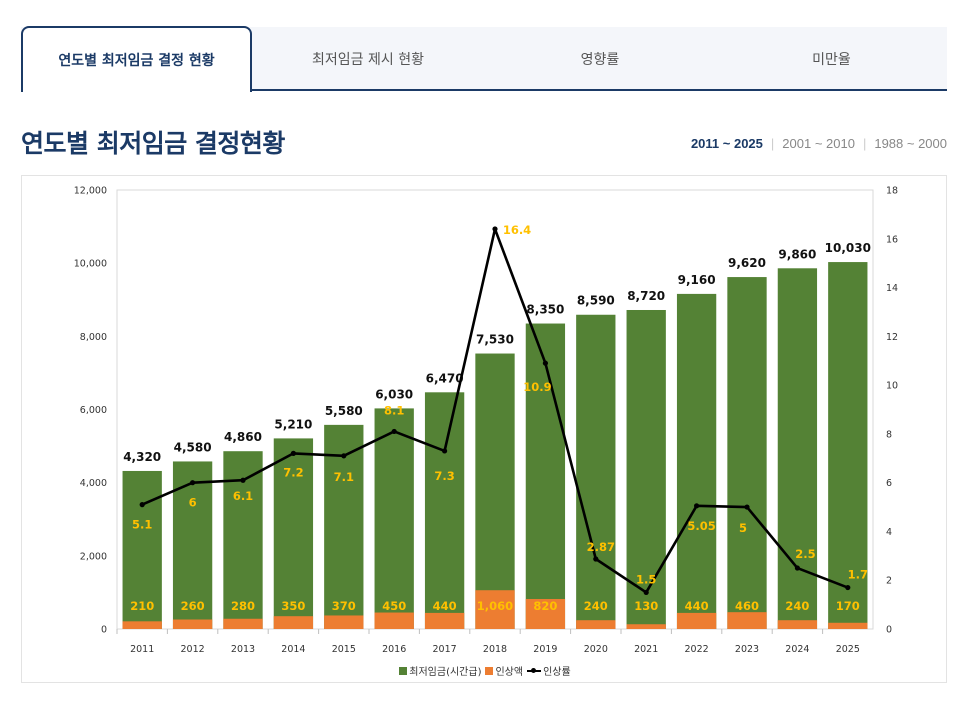 The width and height of the screenshot is (968, 701). I want to click on rate-data-label: 16.4, so click(517, 230).